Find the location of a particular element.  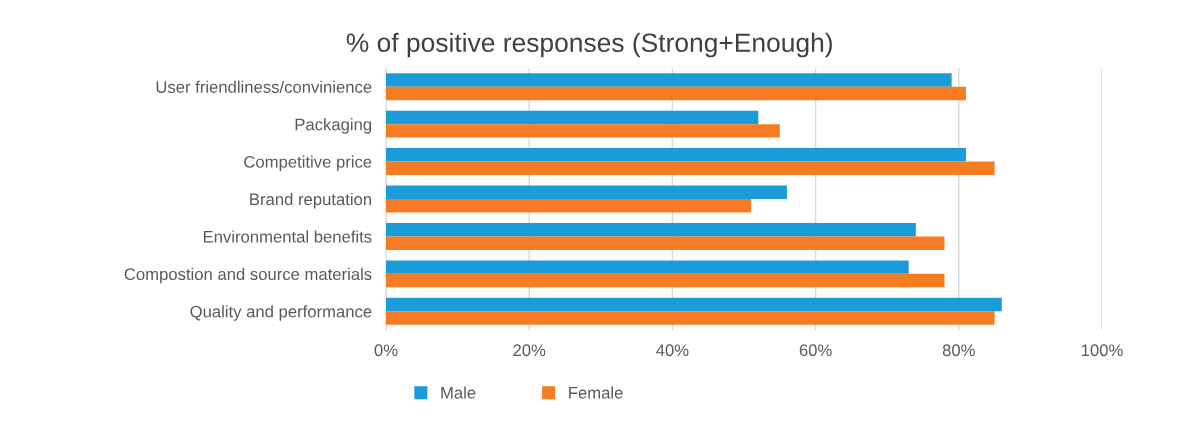

x-tick-label: 40% is located at coordinates (672, 350).